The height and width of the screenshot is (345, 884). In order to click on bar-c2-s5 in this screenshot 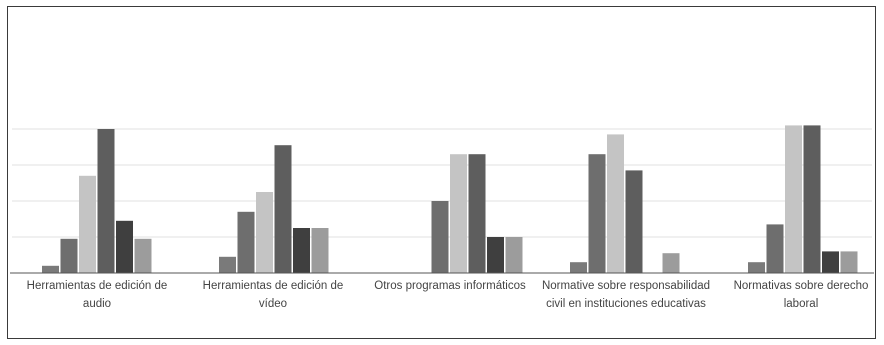, I will do `click(514, 255)`.